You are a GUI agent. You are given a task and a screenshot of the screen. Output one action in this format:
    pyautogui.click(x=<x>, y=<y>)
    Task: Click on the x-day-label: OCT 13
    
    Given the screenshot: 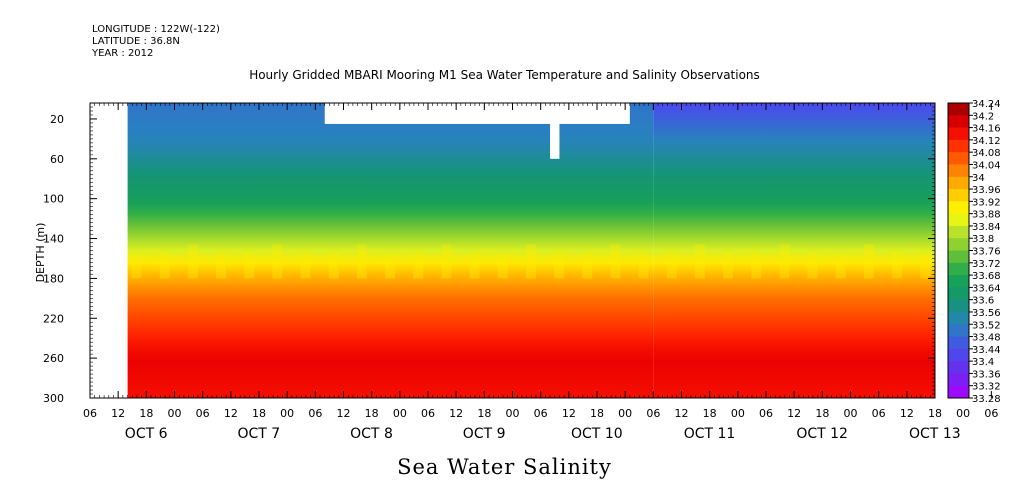 What is the action you would take?
    pyautogui.click(x=935, y=434)
    